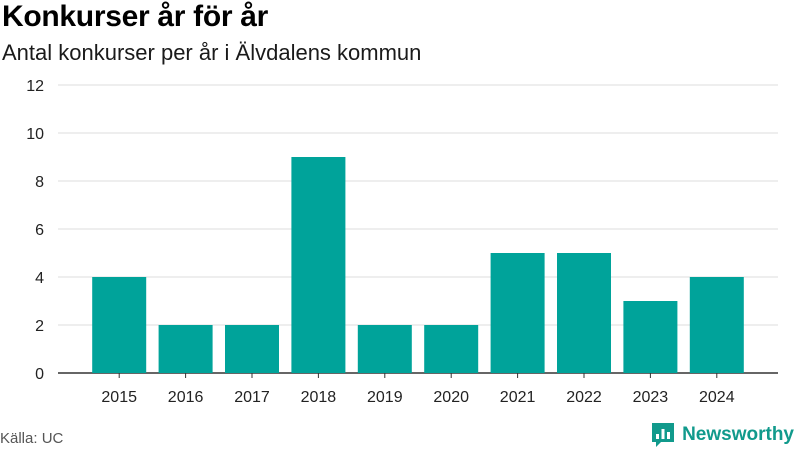  What do you see at coordinates (135, 16) in the screenshot?
I see `chart-title: Konkurser år för år` at bounding box center [135, 16].